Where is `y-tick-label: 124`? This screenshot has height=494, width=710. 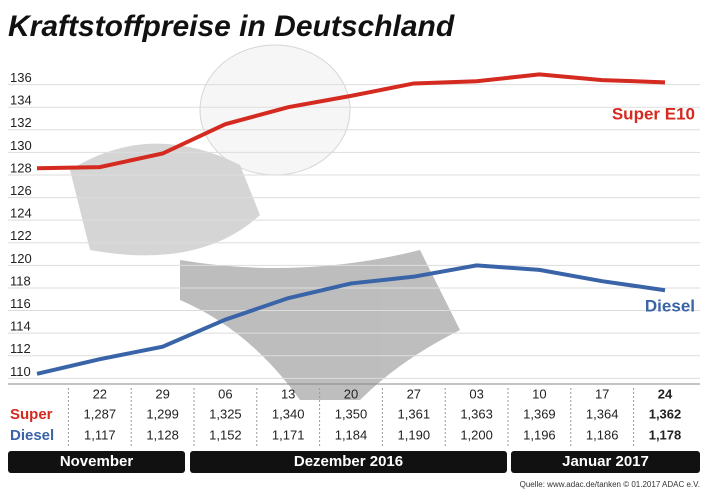 y-tick-label: 124 is located at coordinates (21, 213).